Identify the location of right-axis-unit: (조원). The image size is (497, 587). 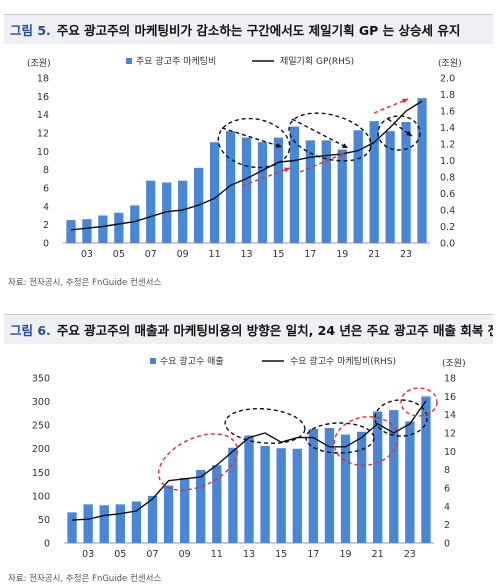
(450, 63).